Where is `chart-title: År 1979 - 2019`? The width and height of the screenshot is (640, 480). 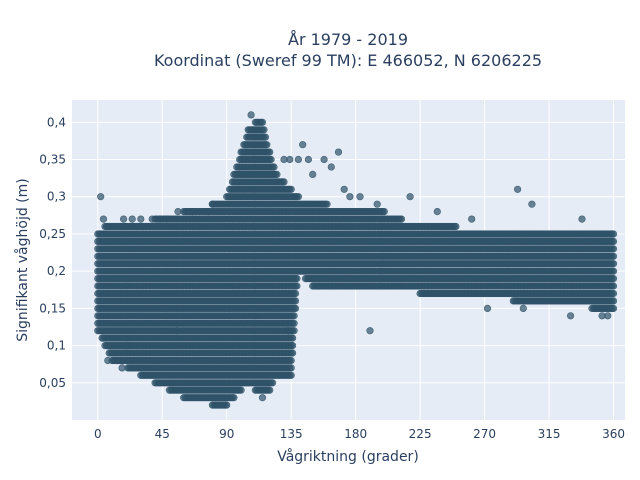
chart-title: År 1979 - 2019 is located at coordinates (348, 39).